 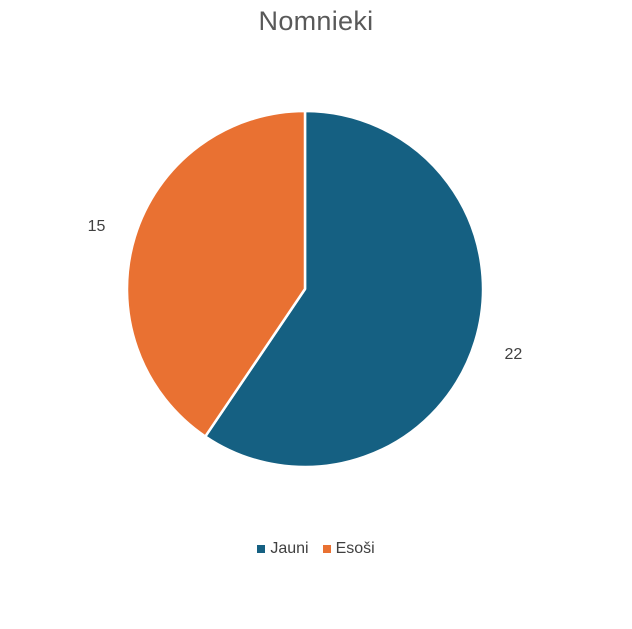 I want to click on data-label-1: 15, so click(x=97, y=226).